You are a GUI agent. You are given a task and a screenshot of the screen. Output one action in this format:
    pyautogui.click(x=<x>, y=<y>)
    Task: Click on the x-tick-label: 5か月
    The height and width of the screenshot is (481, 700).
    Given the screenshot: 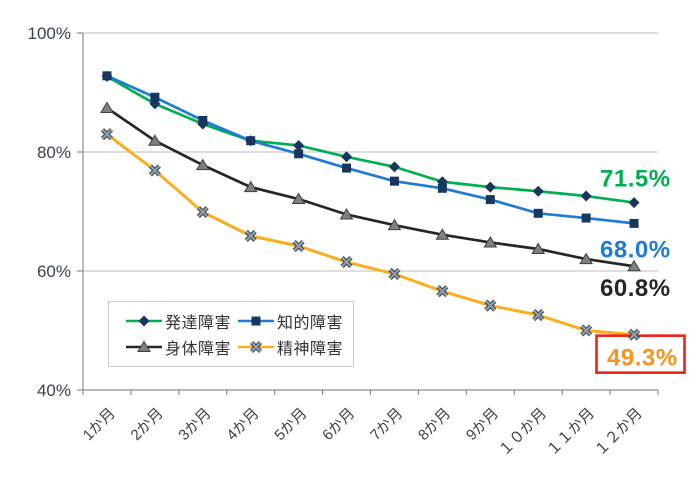 What is the action you would take?
    pyautogui.click(x=290, y=424)
    